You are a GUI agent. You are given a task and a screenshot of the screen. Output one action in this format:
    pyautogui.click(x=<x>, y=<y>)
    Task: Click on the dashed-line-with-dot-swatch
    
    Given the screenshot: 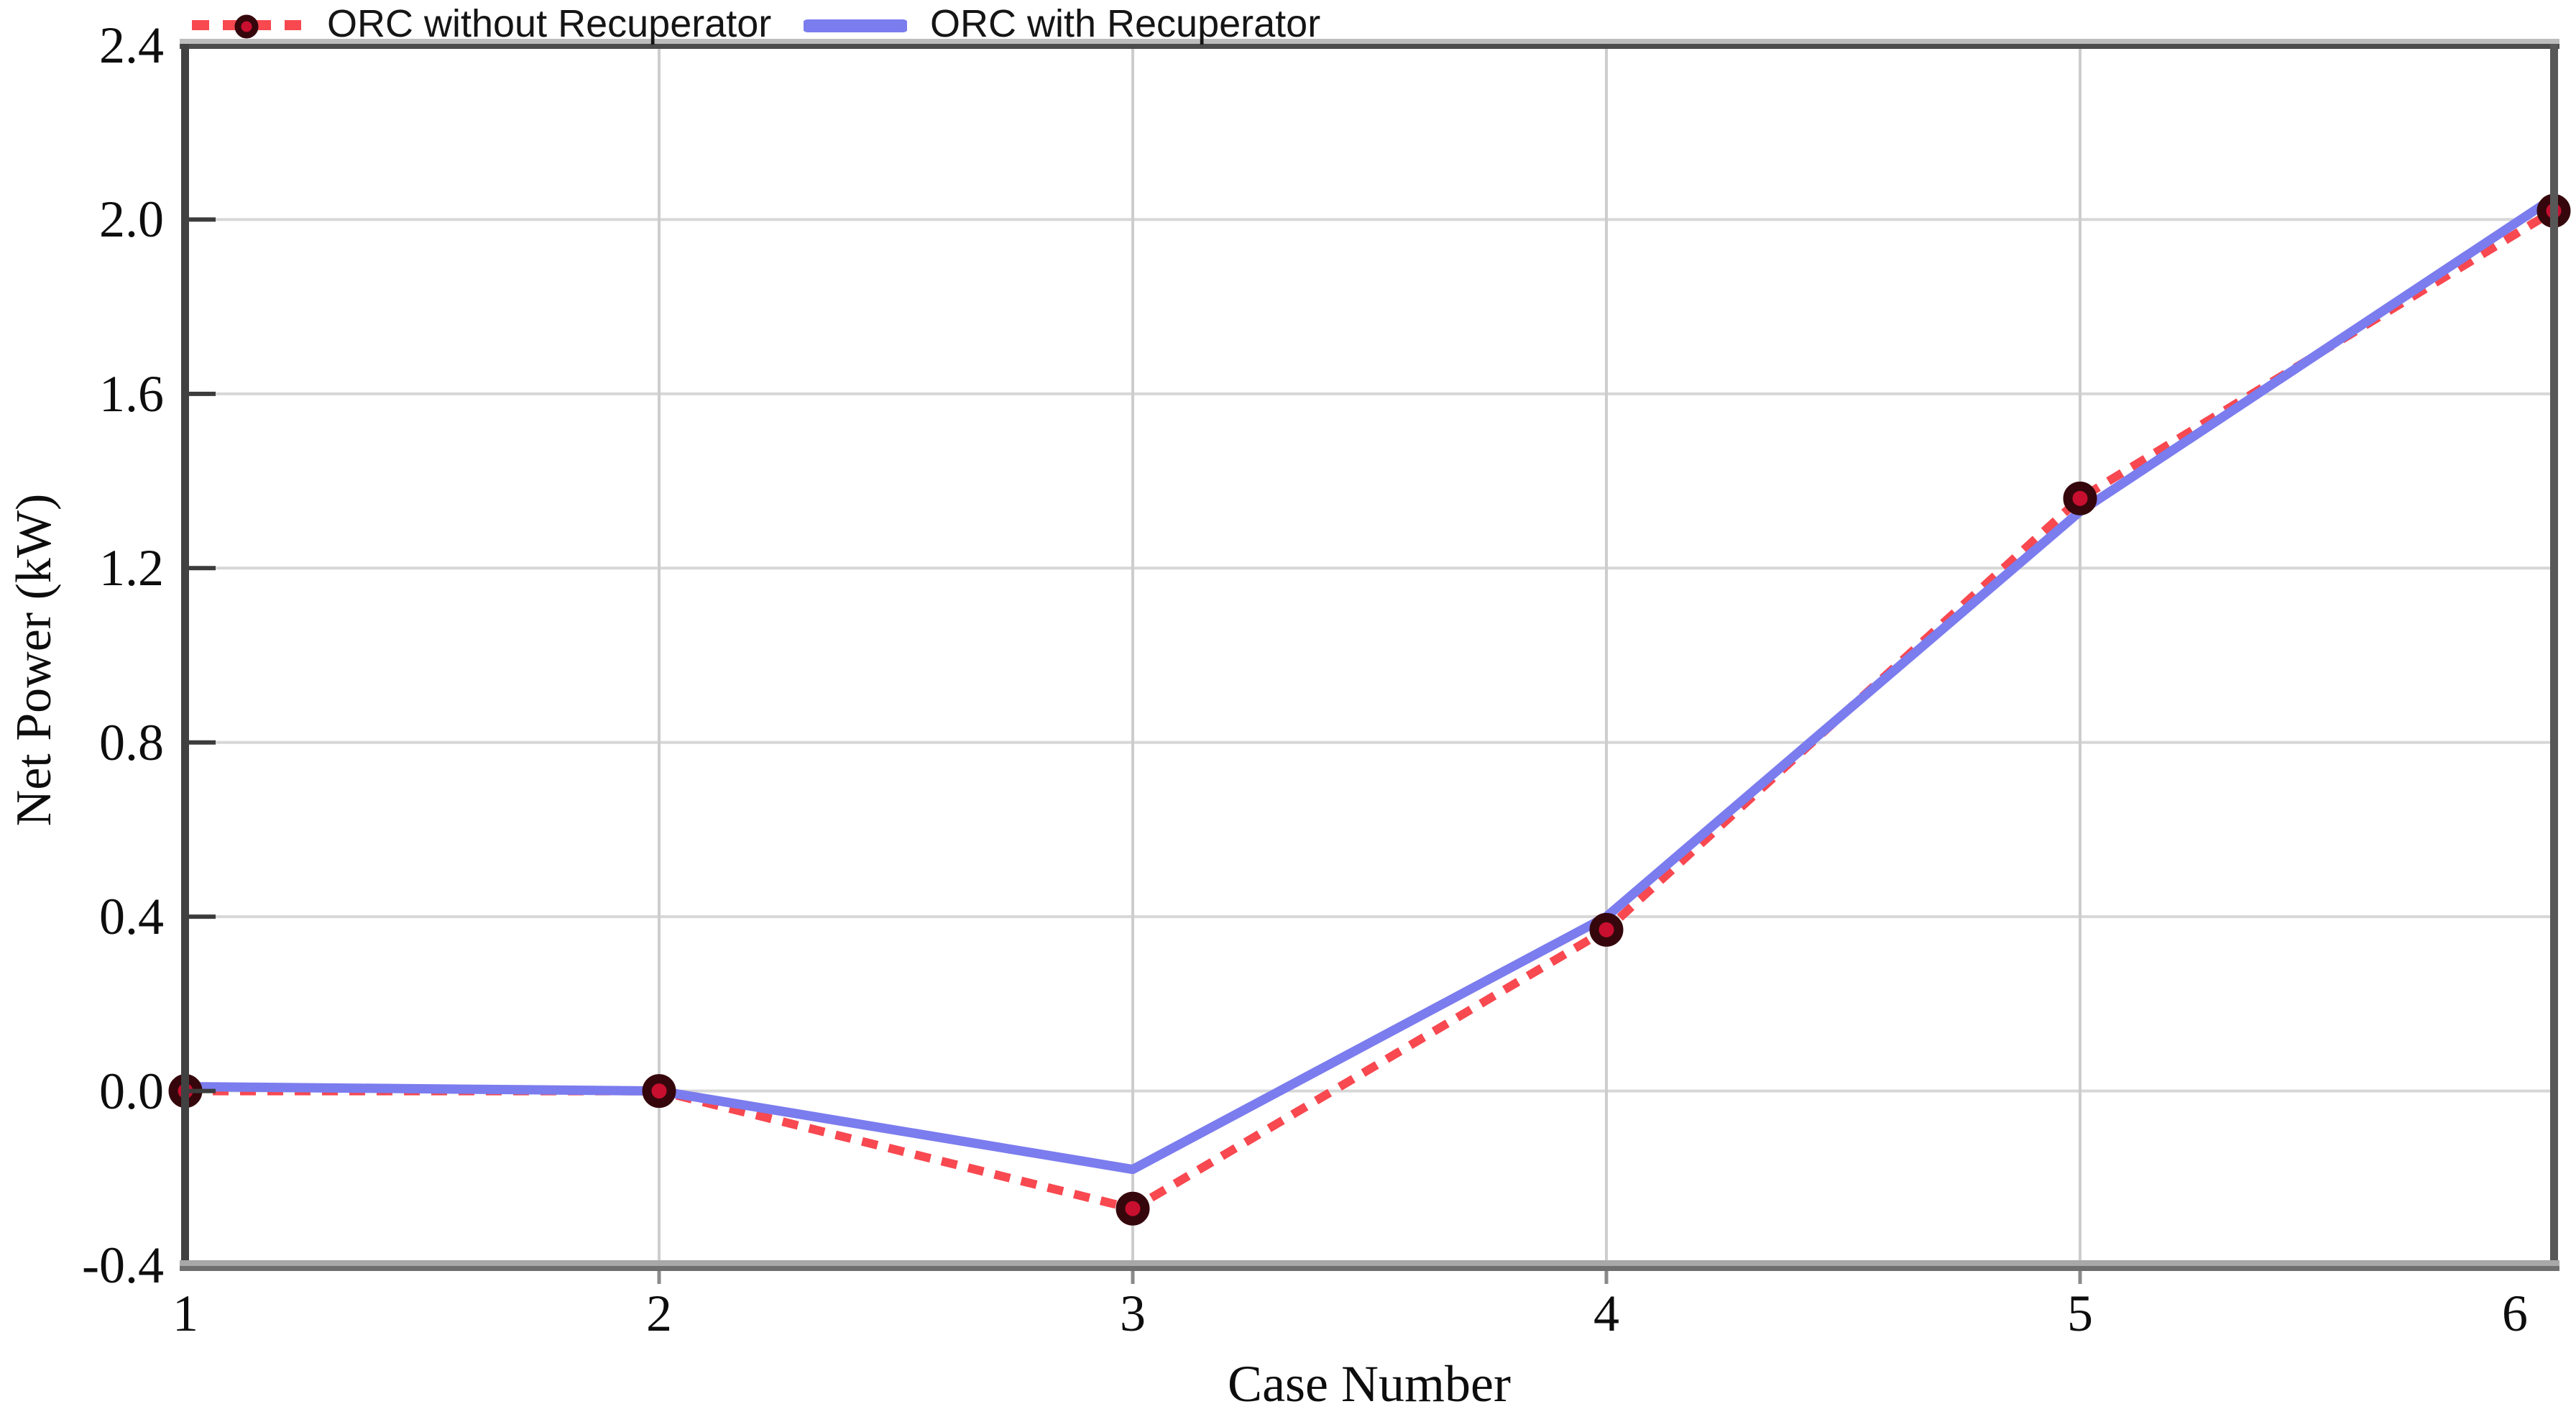 What is the action you would take?
    pyautogui.click(x=246, y=27)
    